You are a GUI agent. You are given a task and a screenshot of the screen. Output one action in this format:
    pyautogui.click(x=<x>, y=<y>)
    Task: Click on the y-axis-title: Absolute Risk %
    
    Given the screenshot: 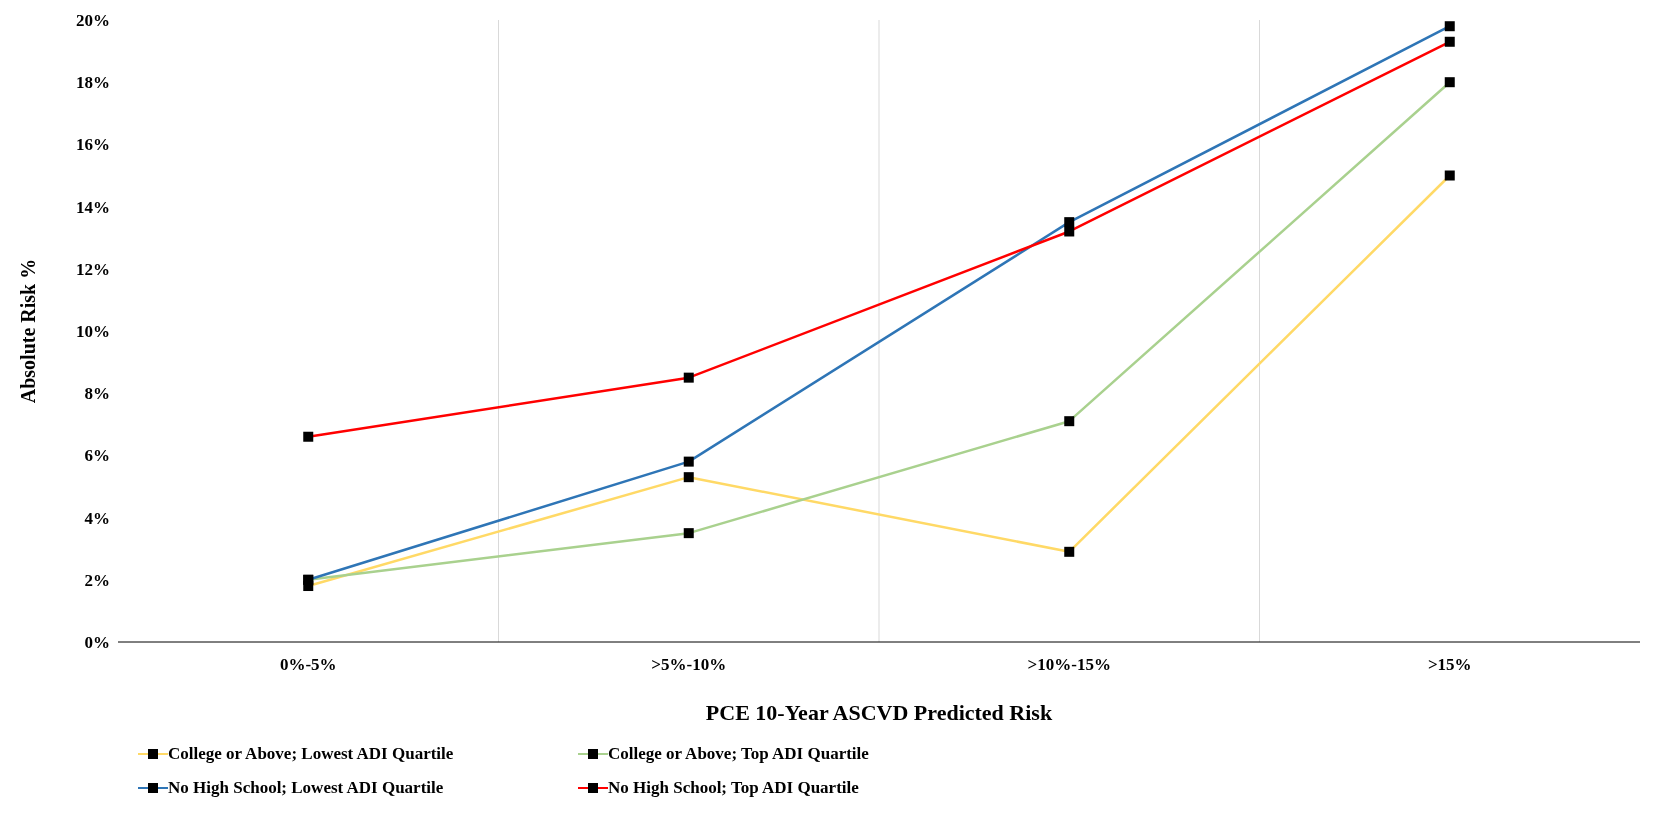 What is the action you would take?
    pyautogui.click(x=28, y=331)
    